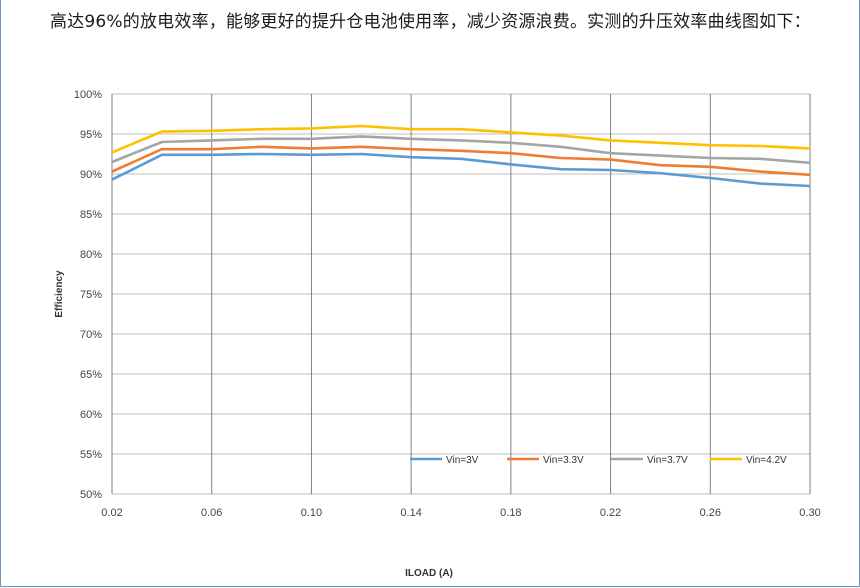 This screenshot has height=588, width=860. What do you see at coordinates (462, 460) in the screenshot?
I see `legend-label: Vin=3V` at bounding box center [462, 460].